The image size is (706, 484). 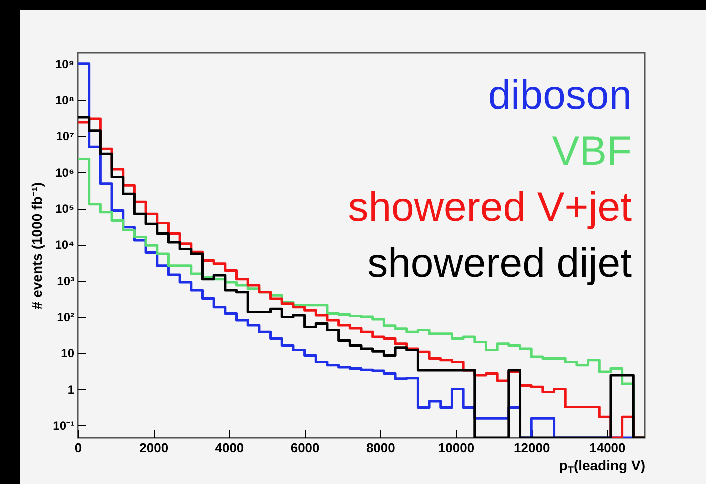 What do you see at coordinates (381, 448) in the screenshot?
I see `x-tick-label: 8000` at bounding box center [381, 448].